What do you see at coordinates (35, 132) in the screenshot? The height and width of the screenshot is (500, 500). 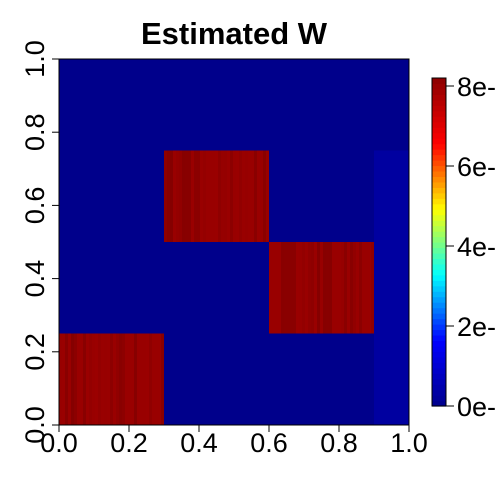 I see `y-tick-label: 0.8` at bounding box center [35, 132].